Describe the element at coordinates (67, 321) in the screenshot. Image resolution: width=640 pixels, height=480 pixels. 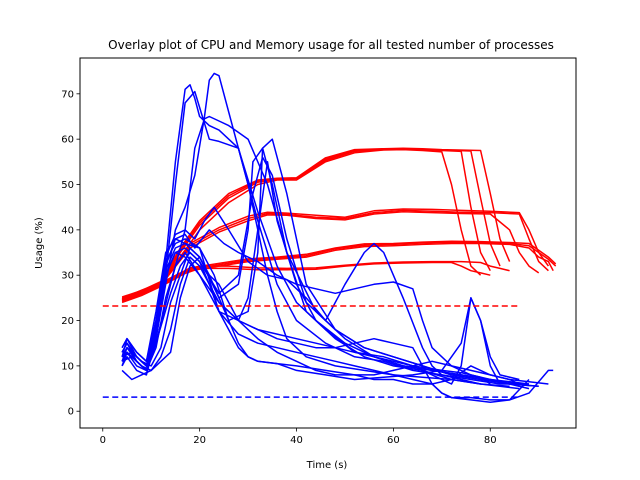
I see `y-tick-label: 20` at that location.